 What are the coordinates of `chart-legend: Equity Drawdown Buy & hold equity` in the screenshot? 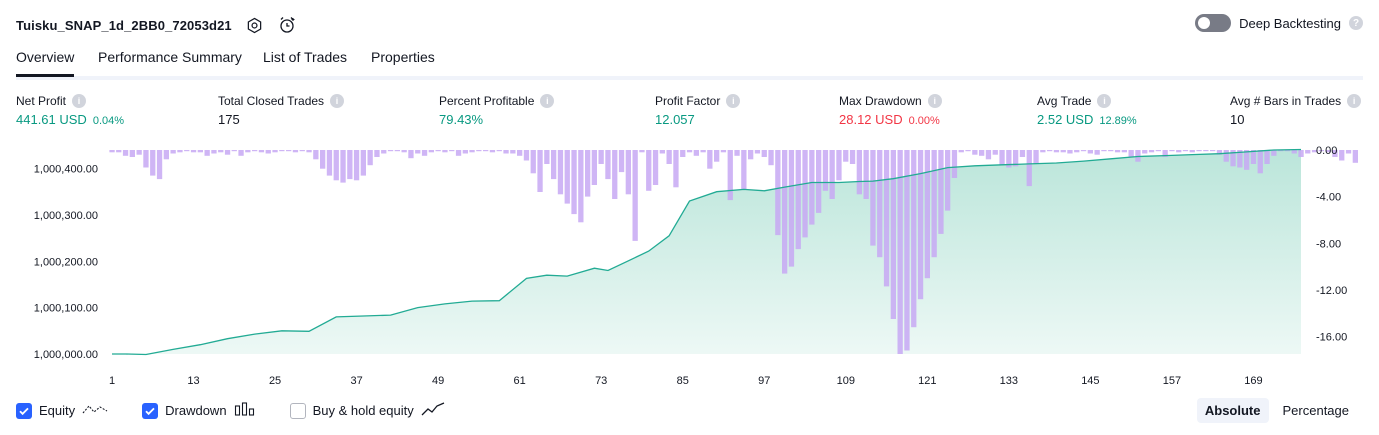 It's located at (247, 410).